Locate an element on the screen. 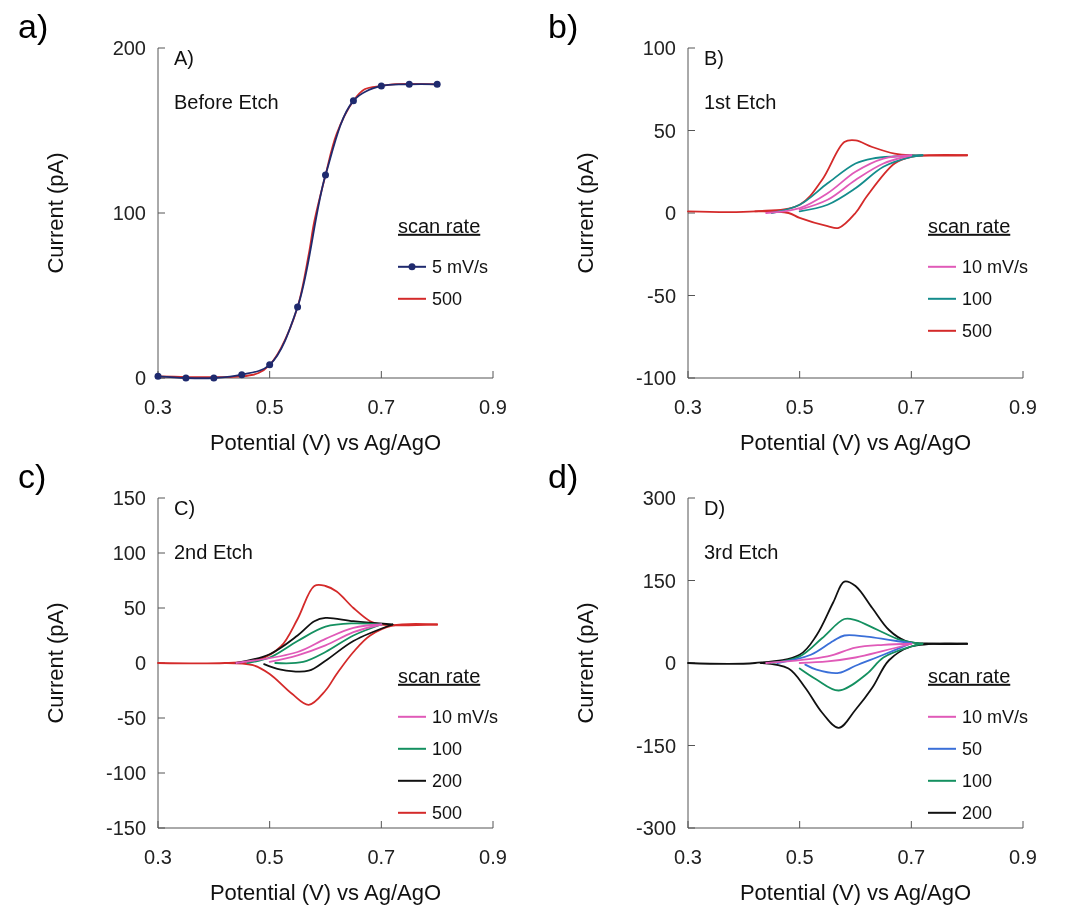 Image resolution: width=1081 pixels, height=924 pixels. chart-title: a) is located at coordinates (33, 26).